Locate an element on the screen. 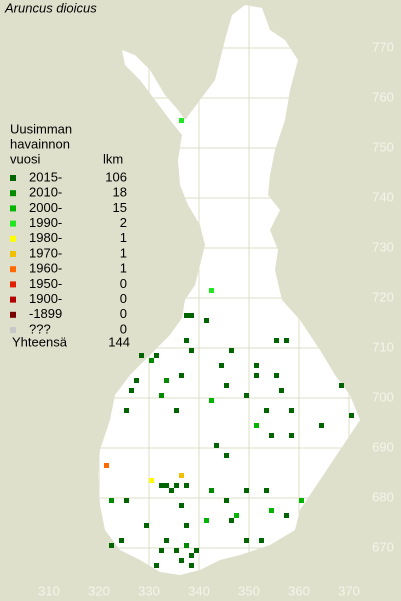 Image resolution: width=401 pixels, height=601 pixels. y-tick-label: 760 is located at coordinates (383, 96).